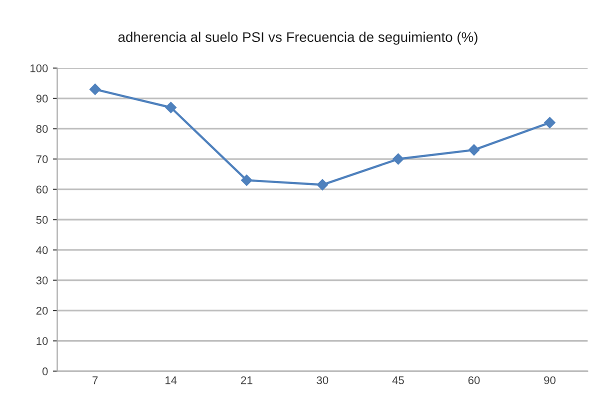 Image resolution: width=596 pixels, height=403 pixels. I want to click on x-tick-label: 7, so click(95, 380).